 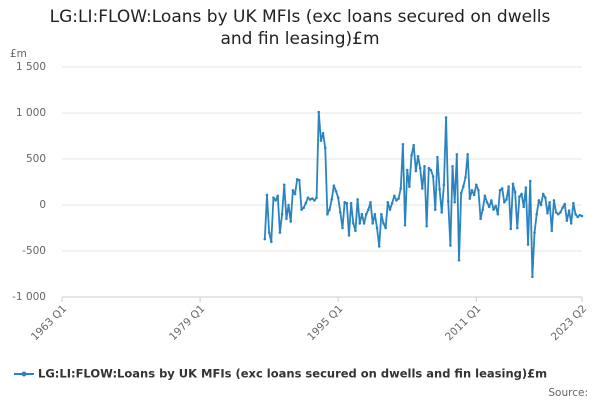 I want to click on y-tick-label: -1 000, so click(x=29, y=297).